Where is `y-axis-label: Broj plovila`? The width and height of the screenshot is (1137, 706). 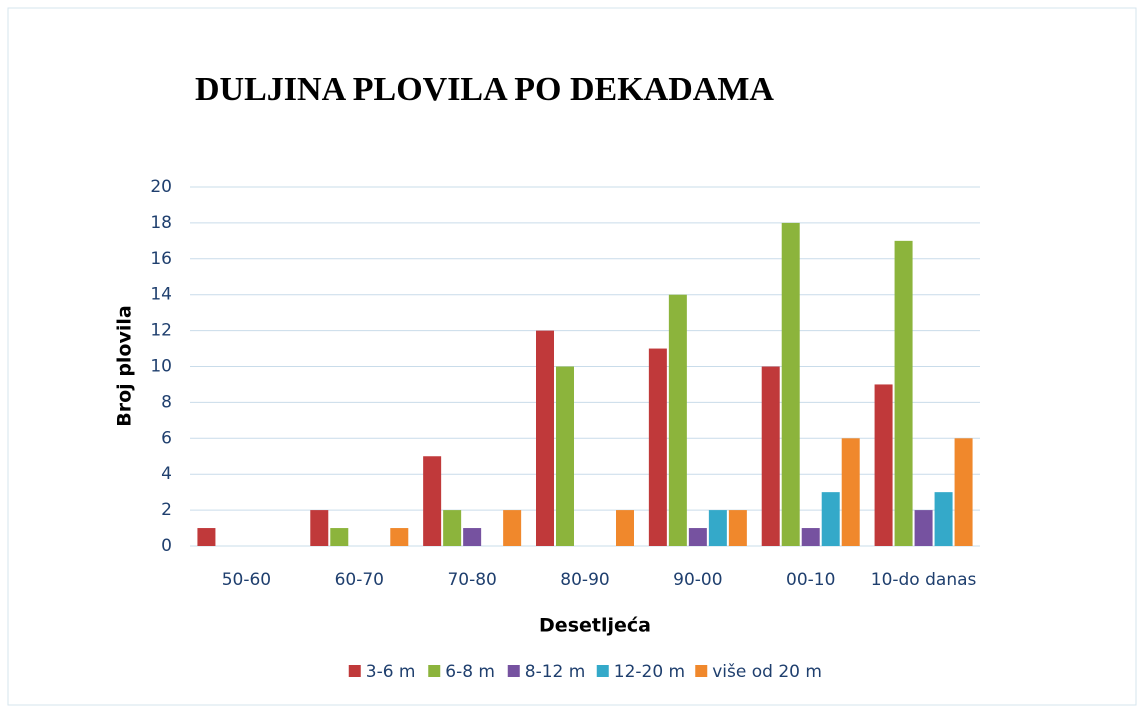 y-axis-label: Broj plovila is located at coordinates (125, 365).